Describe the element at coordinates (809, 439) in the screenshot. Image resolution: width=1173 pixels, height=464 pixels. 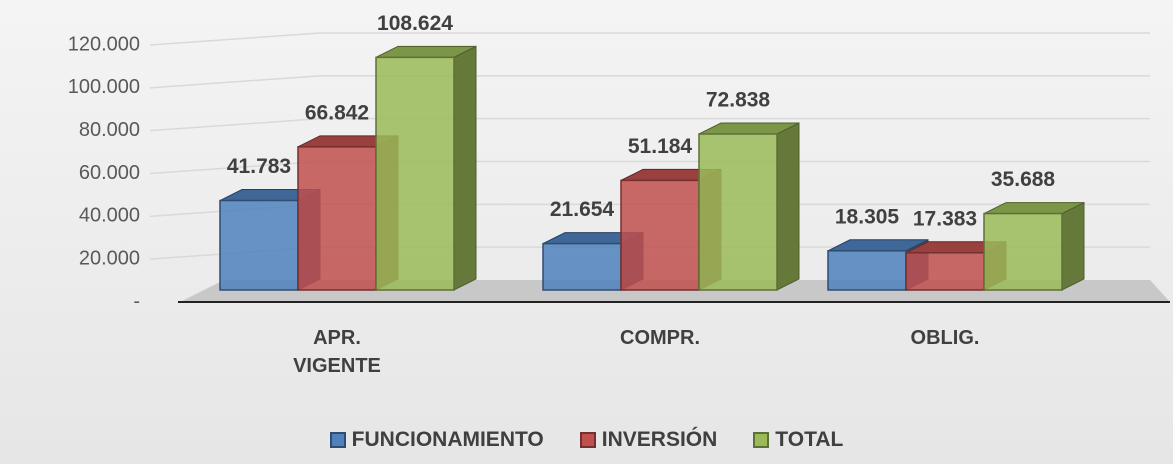
I see `legend-label: TOTAL` at that location.